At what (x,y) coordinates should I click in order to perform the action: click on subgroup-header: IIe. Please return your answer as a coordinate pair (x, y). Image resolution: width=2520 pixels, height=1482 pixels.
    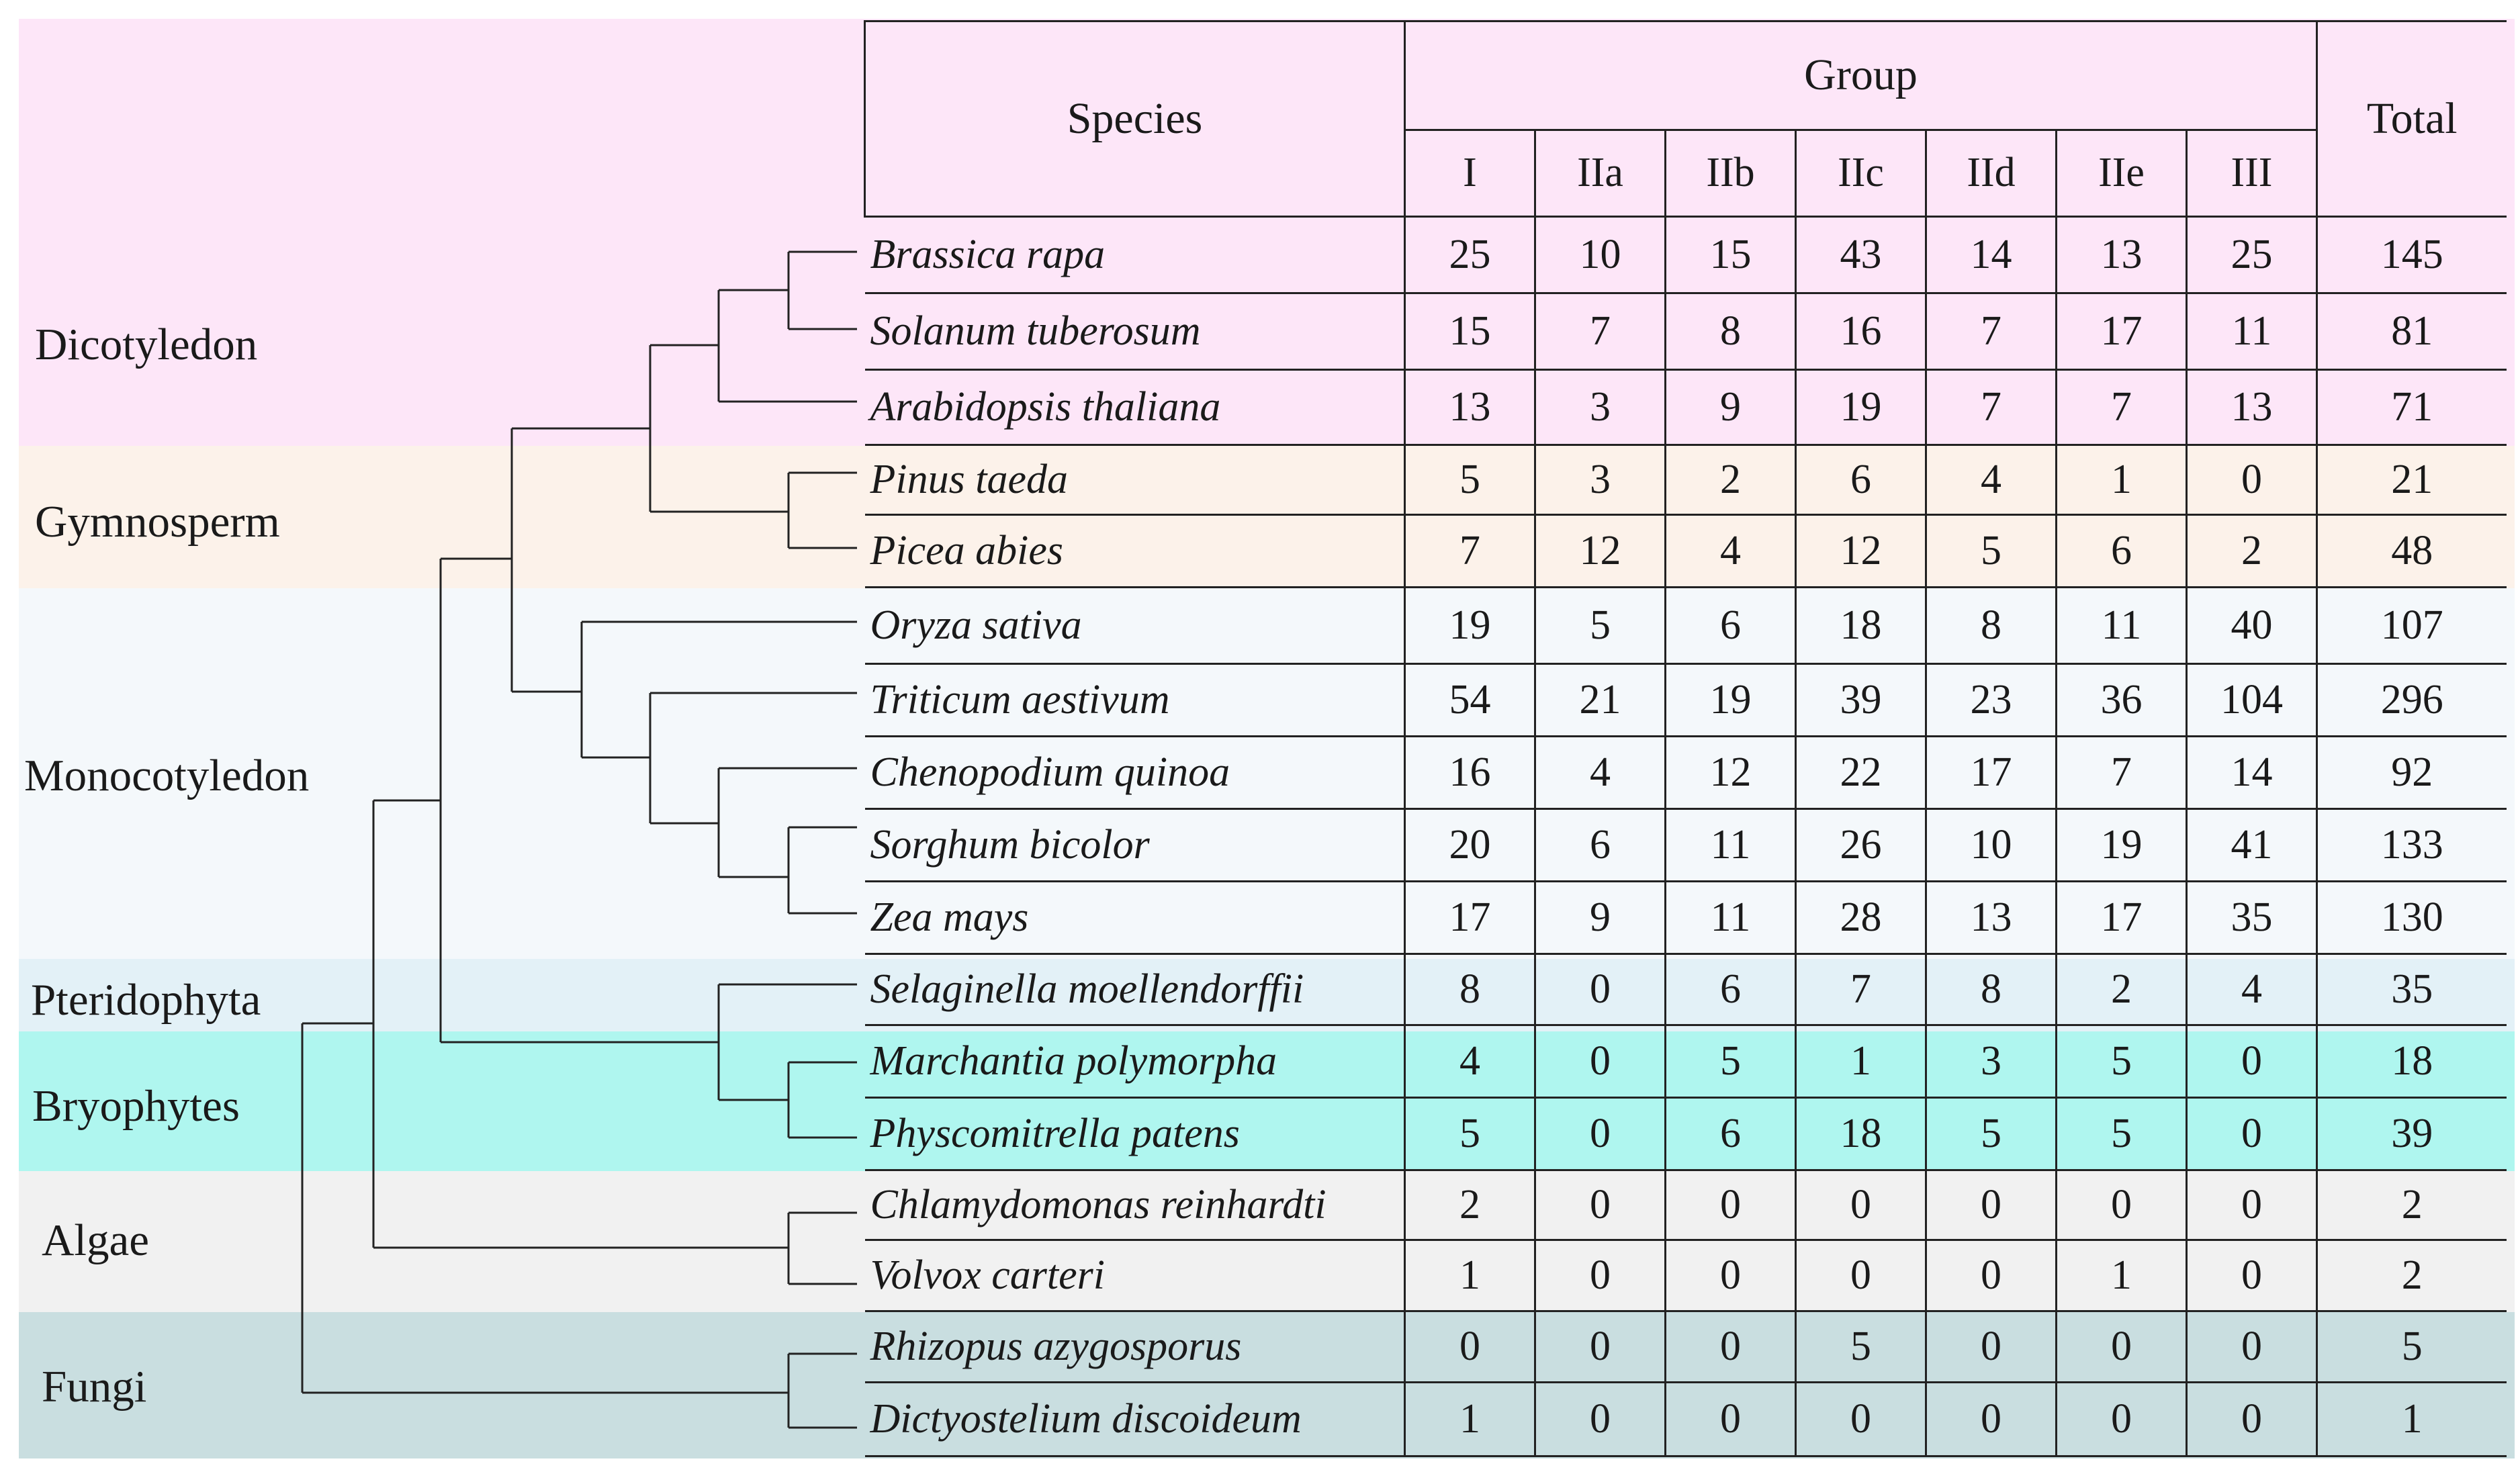
    Looking at the image, I should click on (2122, 173).